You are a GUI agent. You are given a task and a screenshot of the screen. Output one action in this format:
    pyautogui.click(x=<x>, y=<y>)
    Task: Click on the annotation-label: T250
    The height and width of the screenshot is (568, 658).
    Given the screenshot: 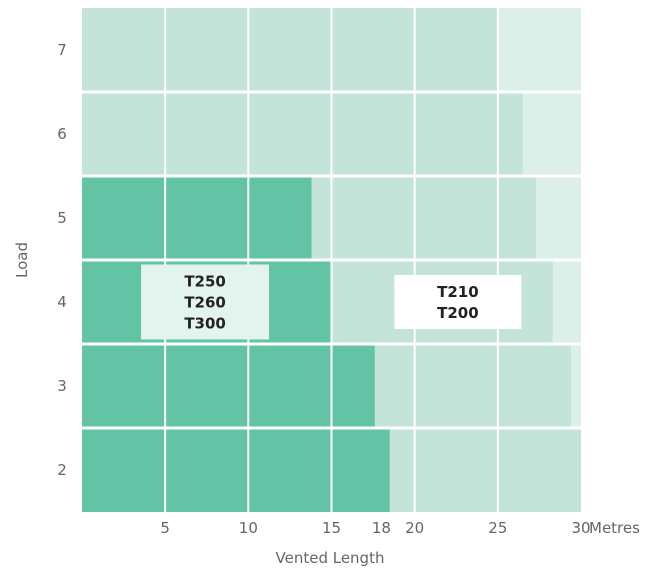 What is the action you would take?
    pyautogui.click(x=205, y=282)
    